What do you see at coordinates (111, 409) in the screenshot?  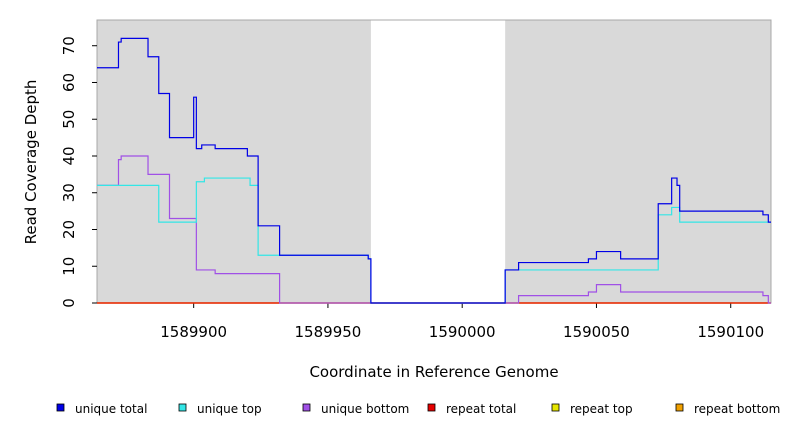 I see `legend-label: unique total` at bounding box center [111, 409].